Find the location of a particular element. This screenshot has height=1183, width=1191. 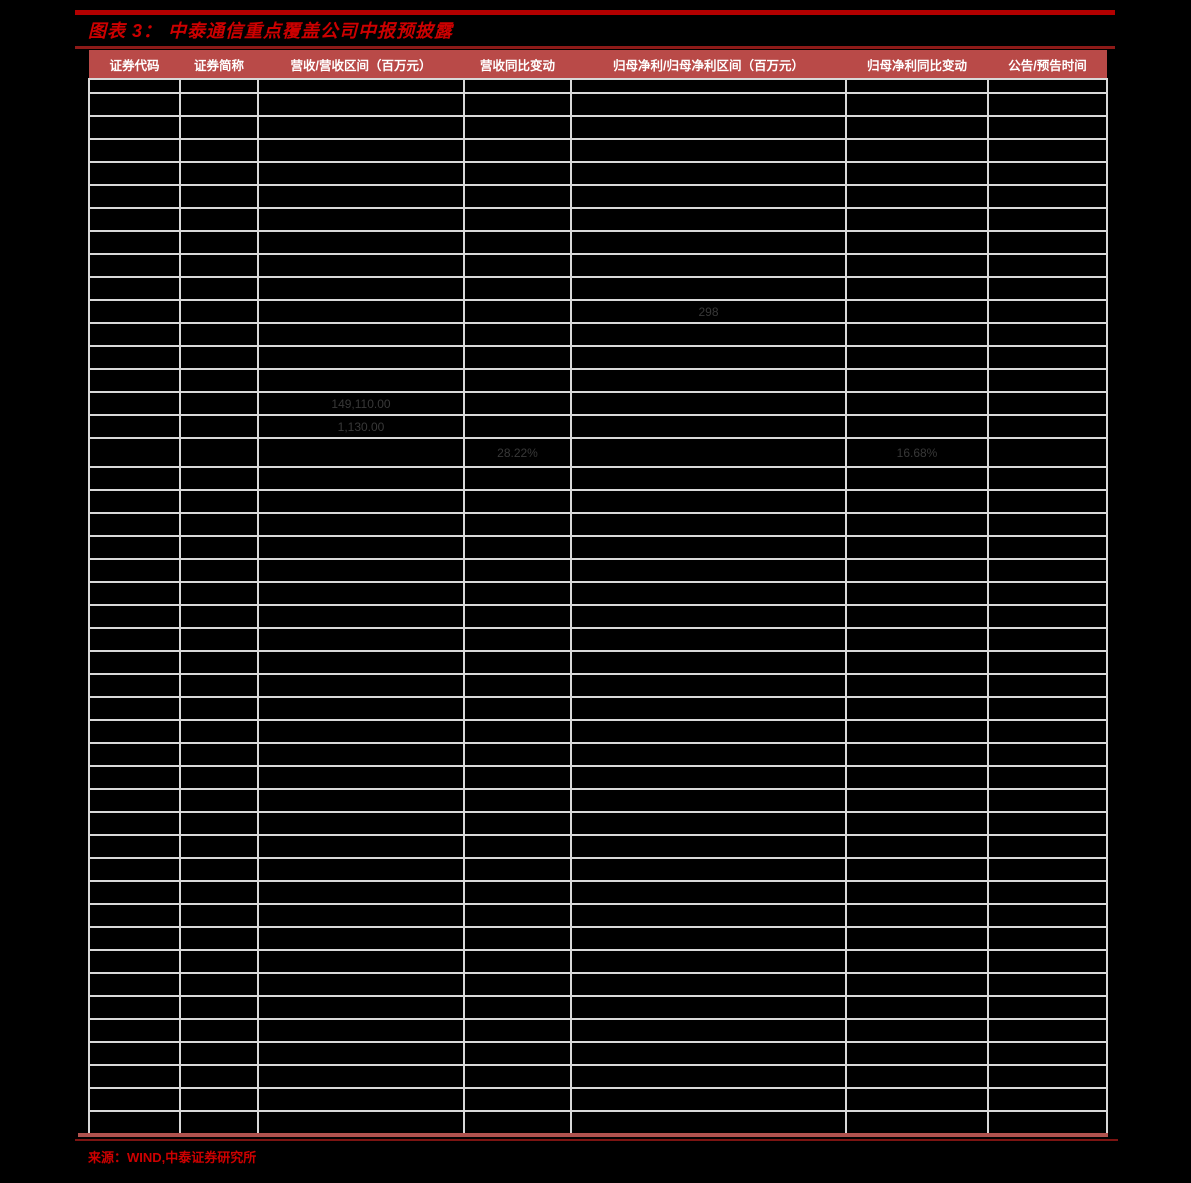

table-cell-value: 1,130.00 is located at coordinates (361, 426).